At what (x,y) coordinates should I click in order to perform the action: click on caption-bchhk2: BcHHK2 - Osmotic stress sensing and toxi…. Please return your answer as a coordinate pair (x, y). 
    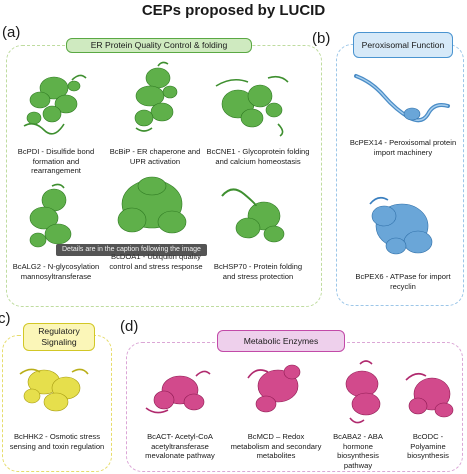
    Looking at the image, I should click on (57, 441).